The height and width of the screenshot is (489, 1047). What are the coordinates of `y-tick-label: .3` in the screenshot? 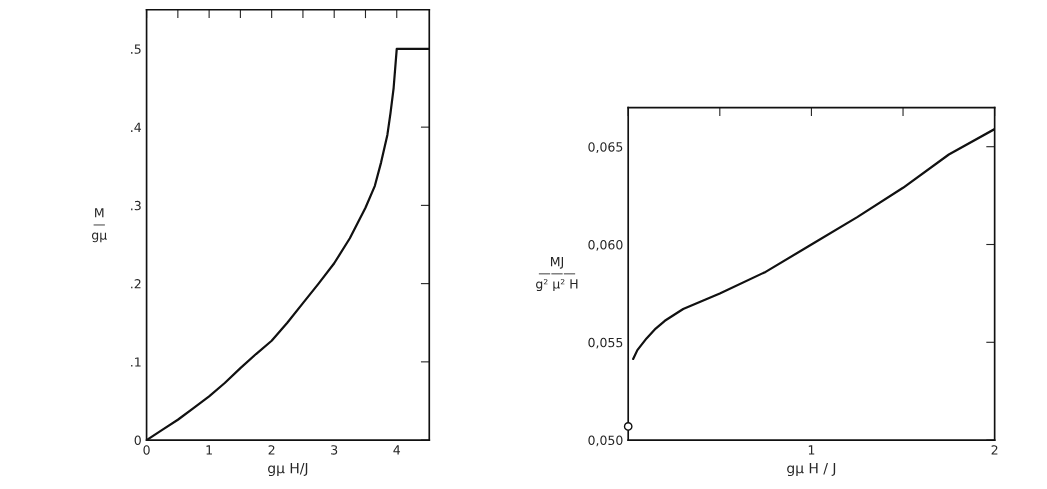 It's located at (136, 205).